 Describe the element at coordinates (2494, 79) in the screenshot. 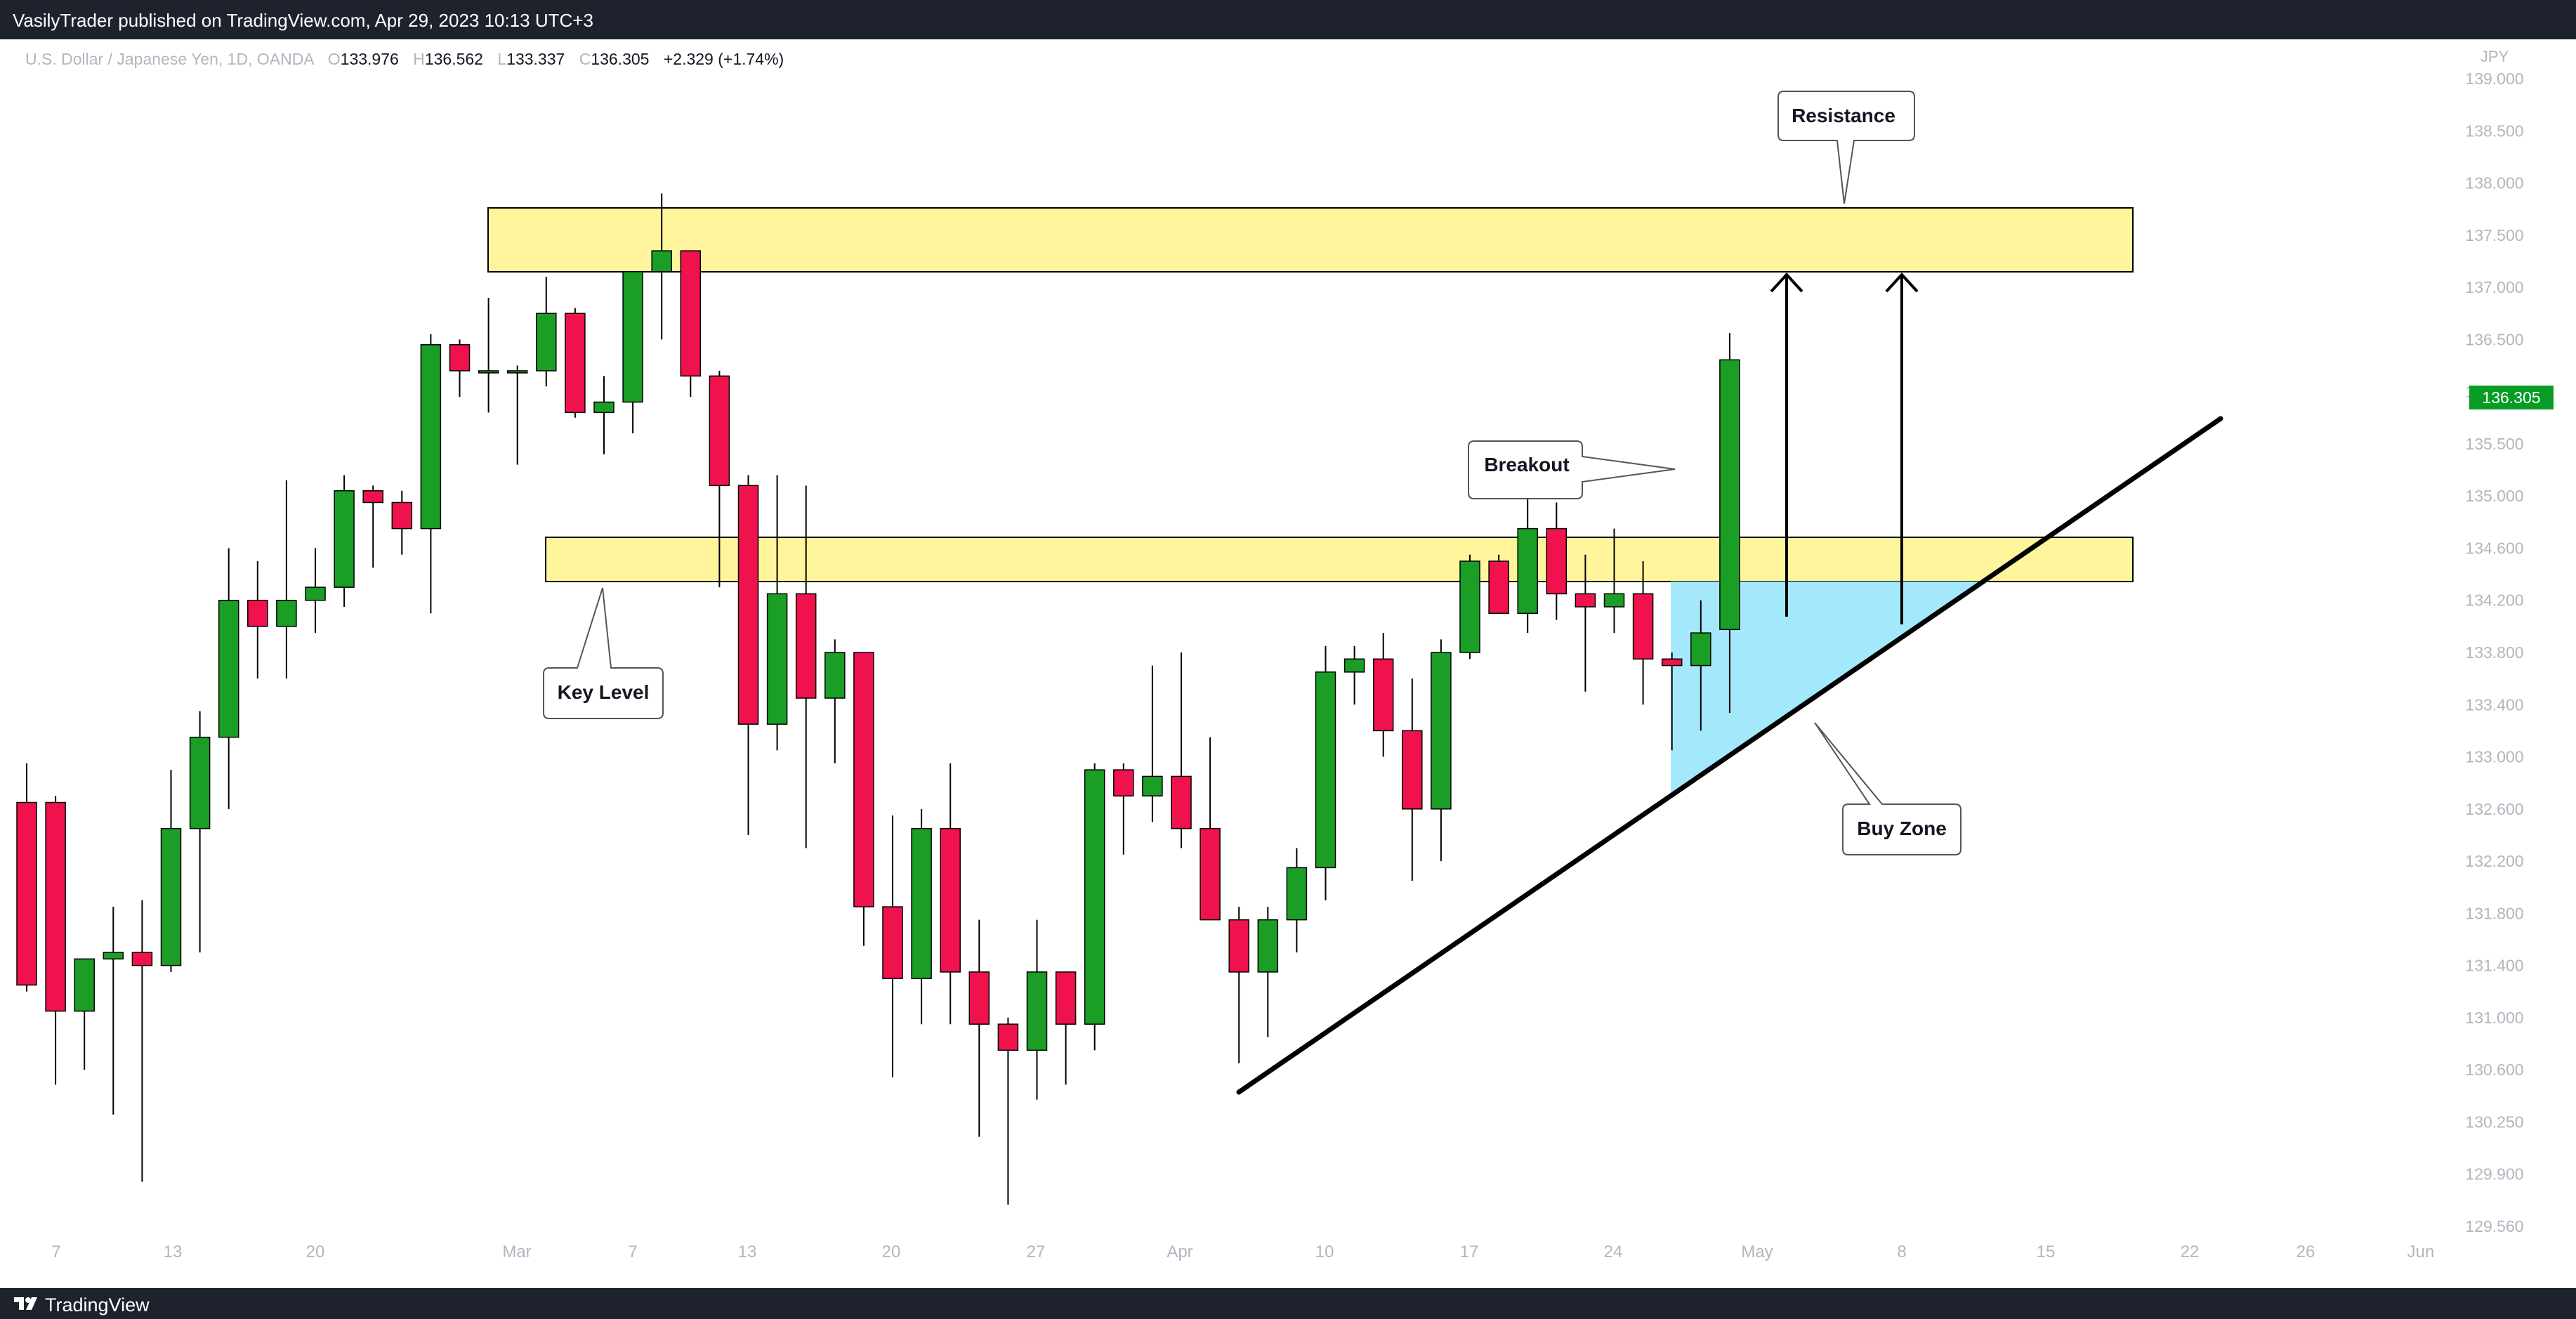

I see `y-tick-label: 139.000` at that location.